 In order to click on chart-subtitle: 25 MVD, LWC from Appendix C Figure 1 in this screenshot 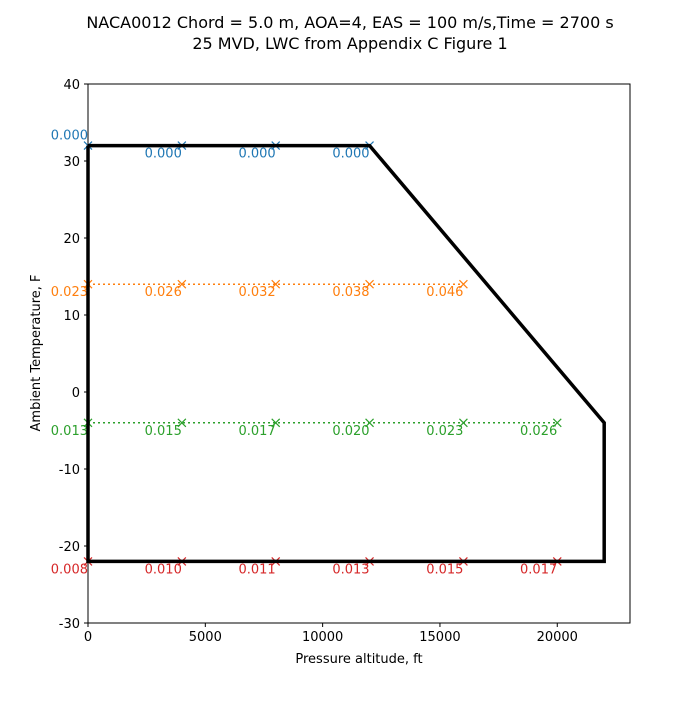, I will do `click(349, 43)`.